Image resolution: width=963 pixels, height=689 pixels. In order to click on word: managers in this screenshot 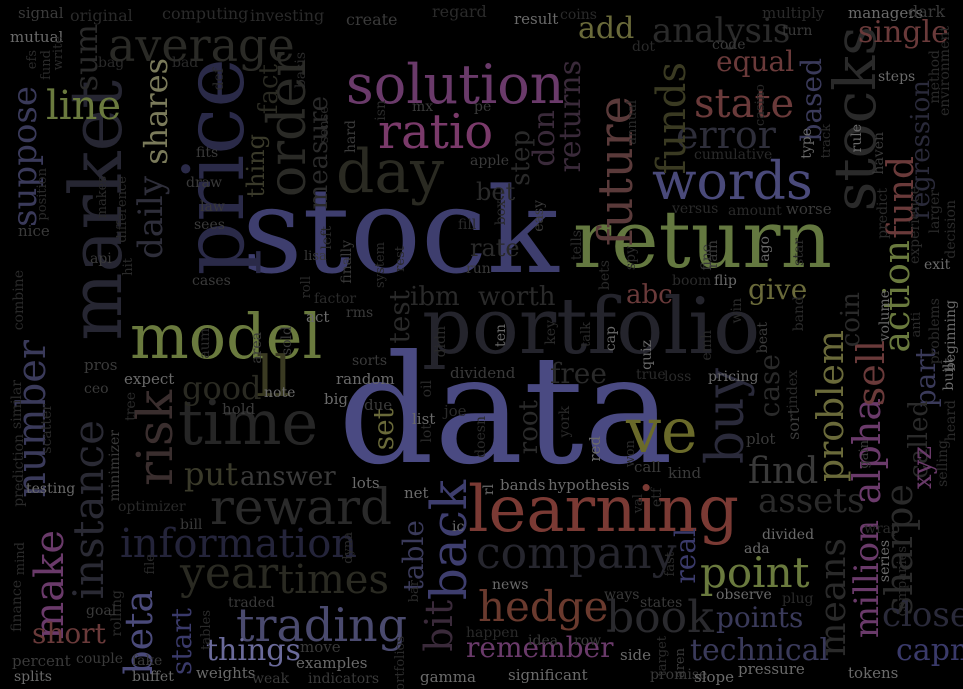, I will do `click(886, 13)`.